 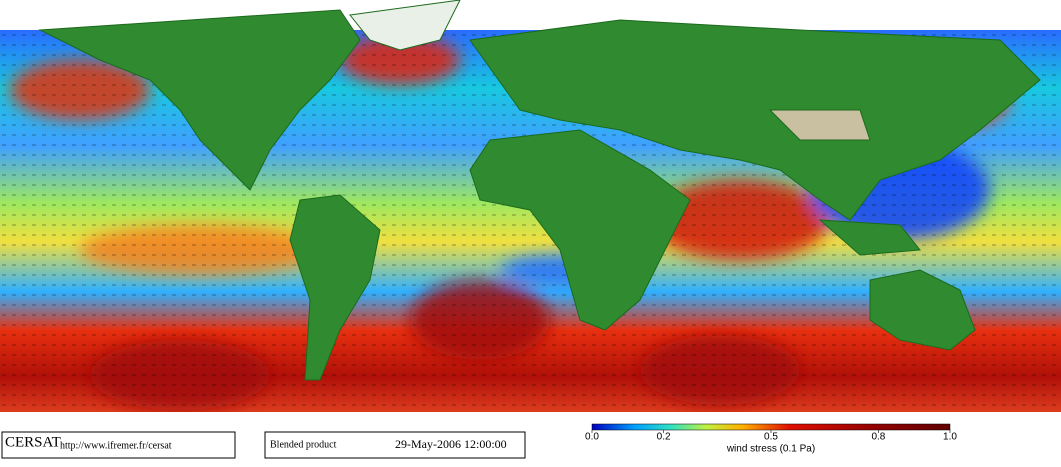 I want to click on colorbar-ramp, so click(x=771, y=427).